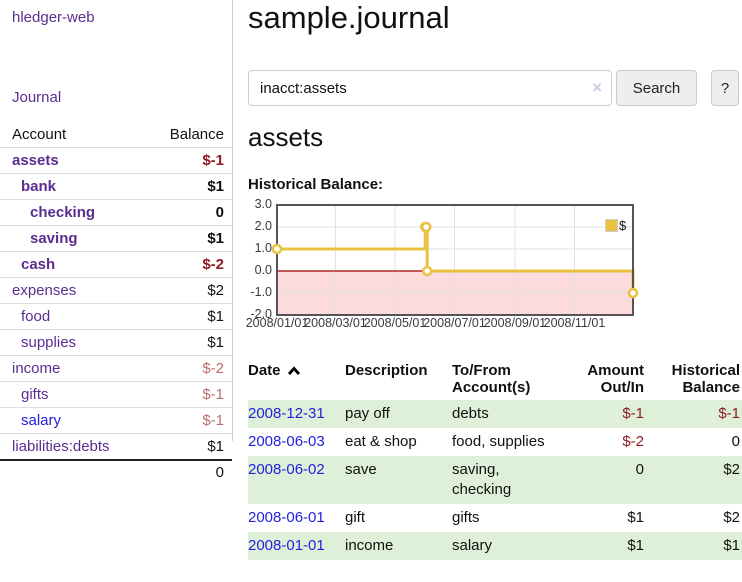 The width and height of the screenshot is (742, 582). What do you see at coordinates (116, 342) in the screenshot?
I see `account-row: supplies $1` at bounding box center [116, 342].